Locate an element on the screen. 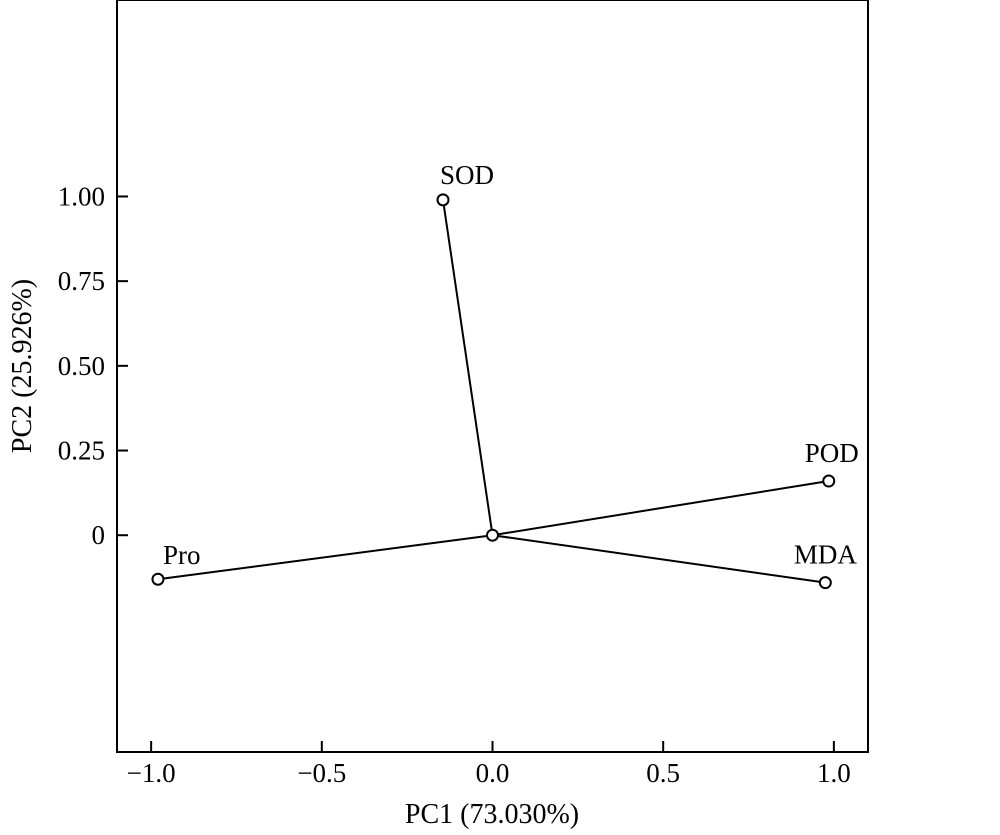  y-axis-title: PC2 (25.926%) is located at coordinates (22, 366).